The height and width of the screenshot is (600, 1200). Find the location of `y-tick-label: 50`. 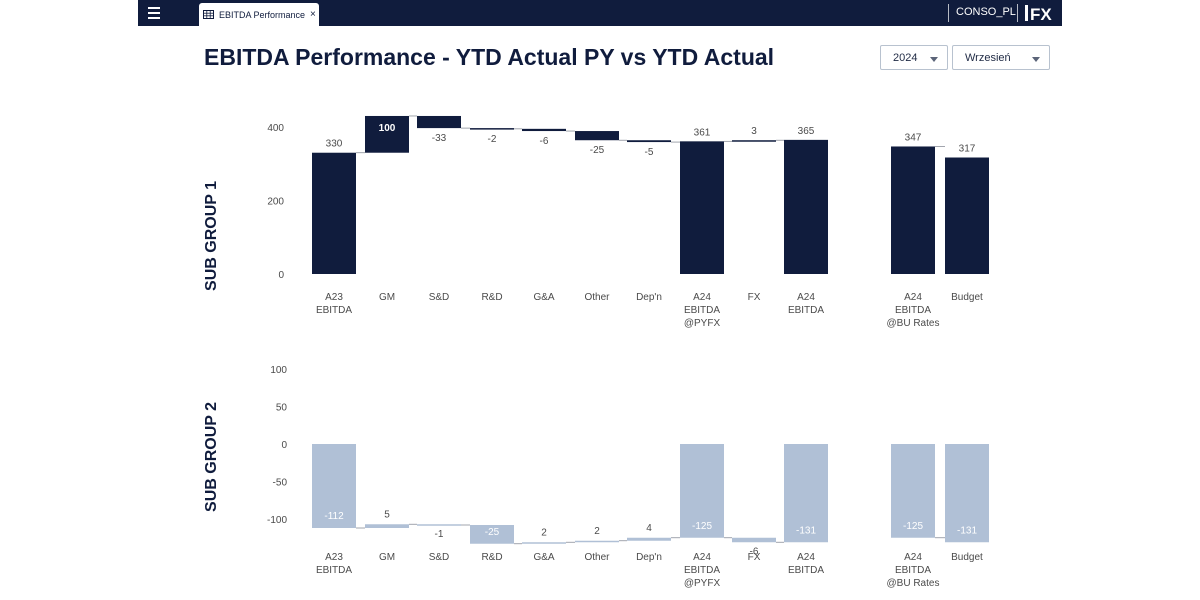

y-tick-label: 50 is located at coordinates (282, 408).